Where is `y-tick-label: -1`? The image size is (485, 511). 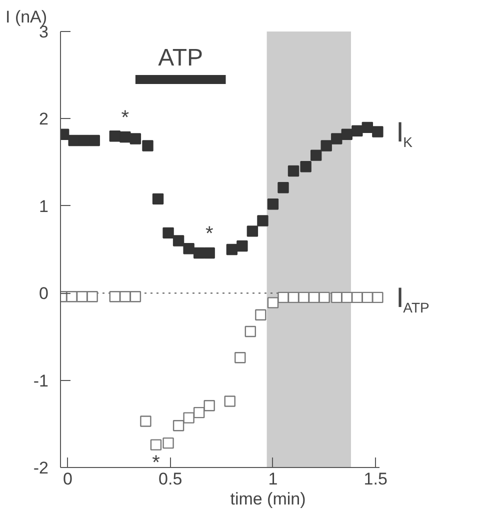 y-tick-label: -1 is located at coordinates (41, 380).